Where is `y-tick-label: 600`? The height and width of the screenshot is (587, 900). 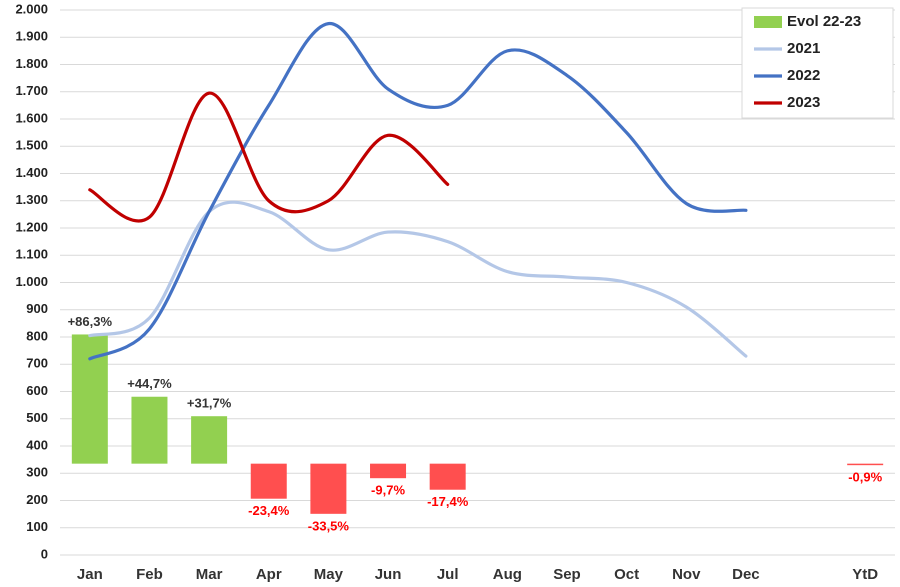 y-tick-label: 600 is located at coordinates (37, 390).